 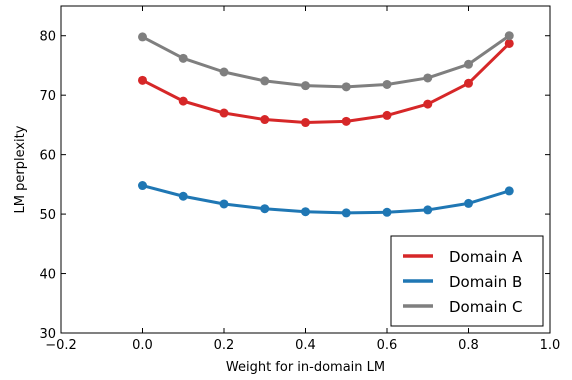 I want to click on y-tick-label: 50, so click(x=47, y=215).